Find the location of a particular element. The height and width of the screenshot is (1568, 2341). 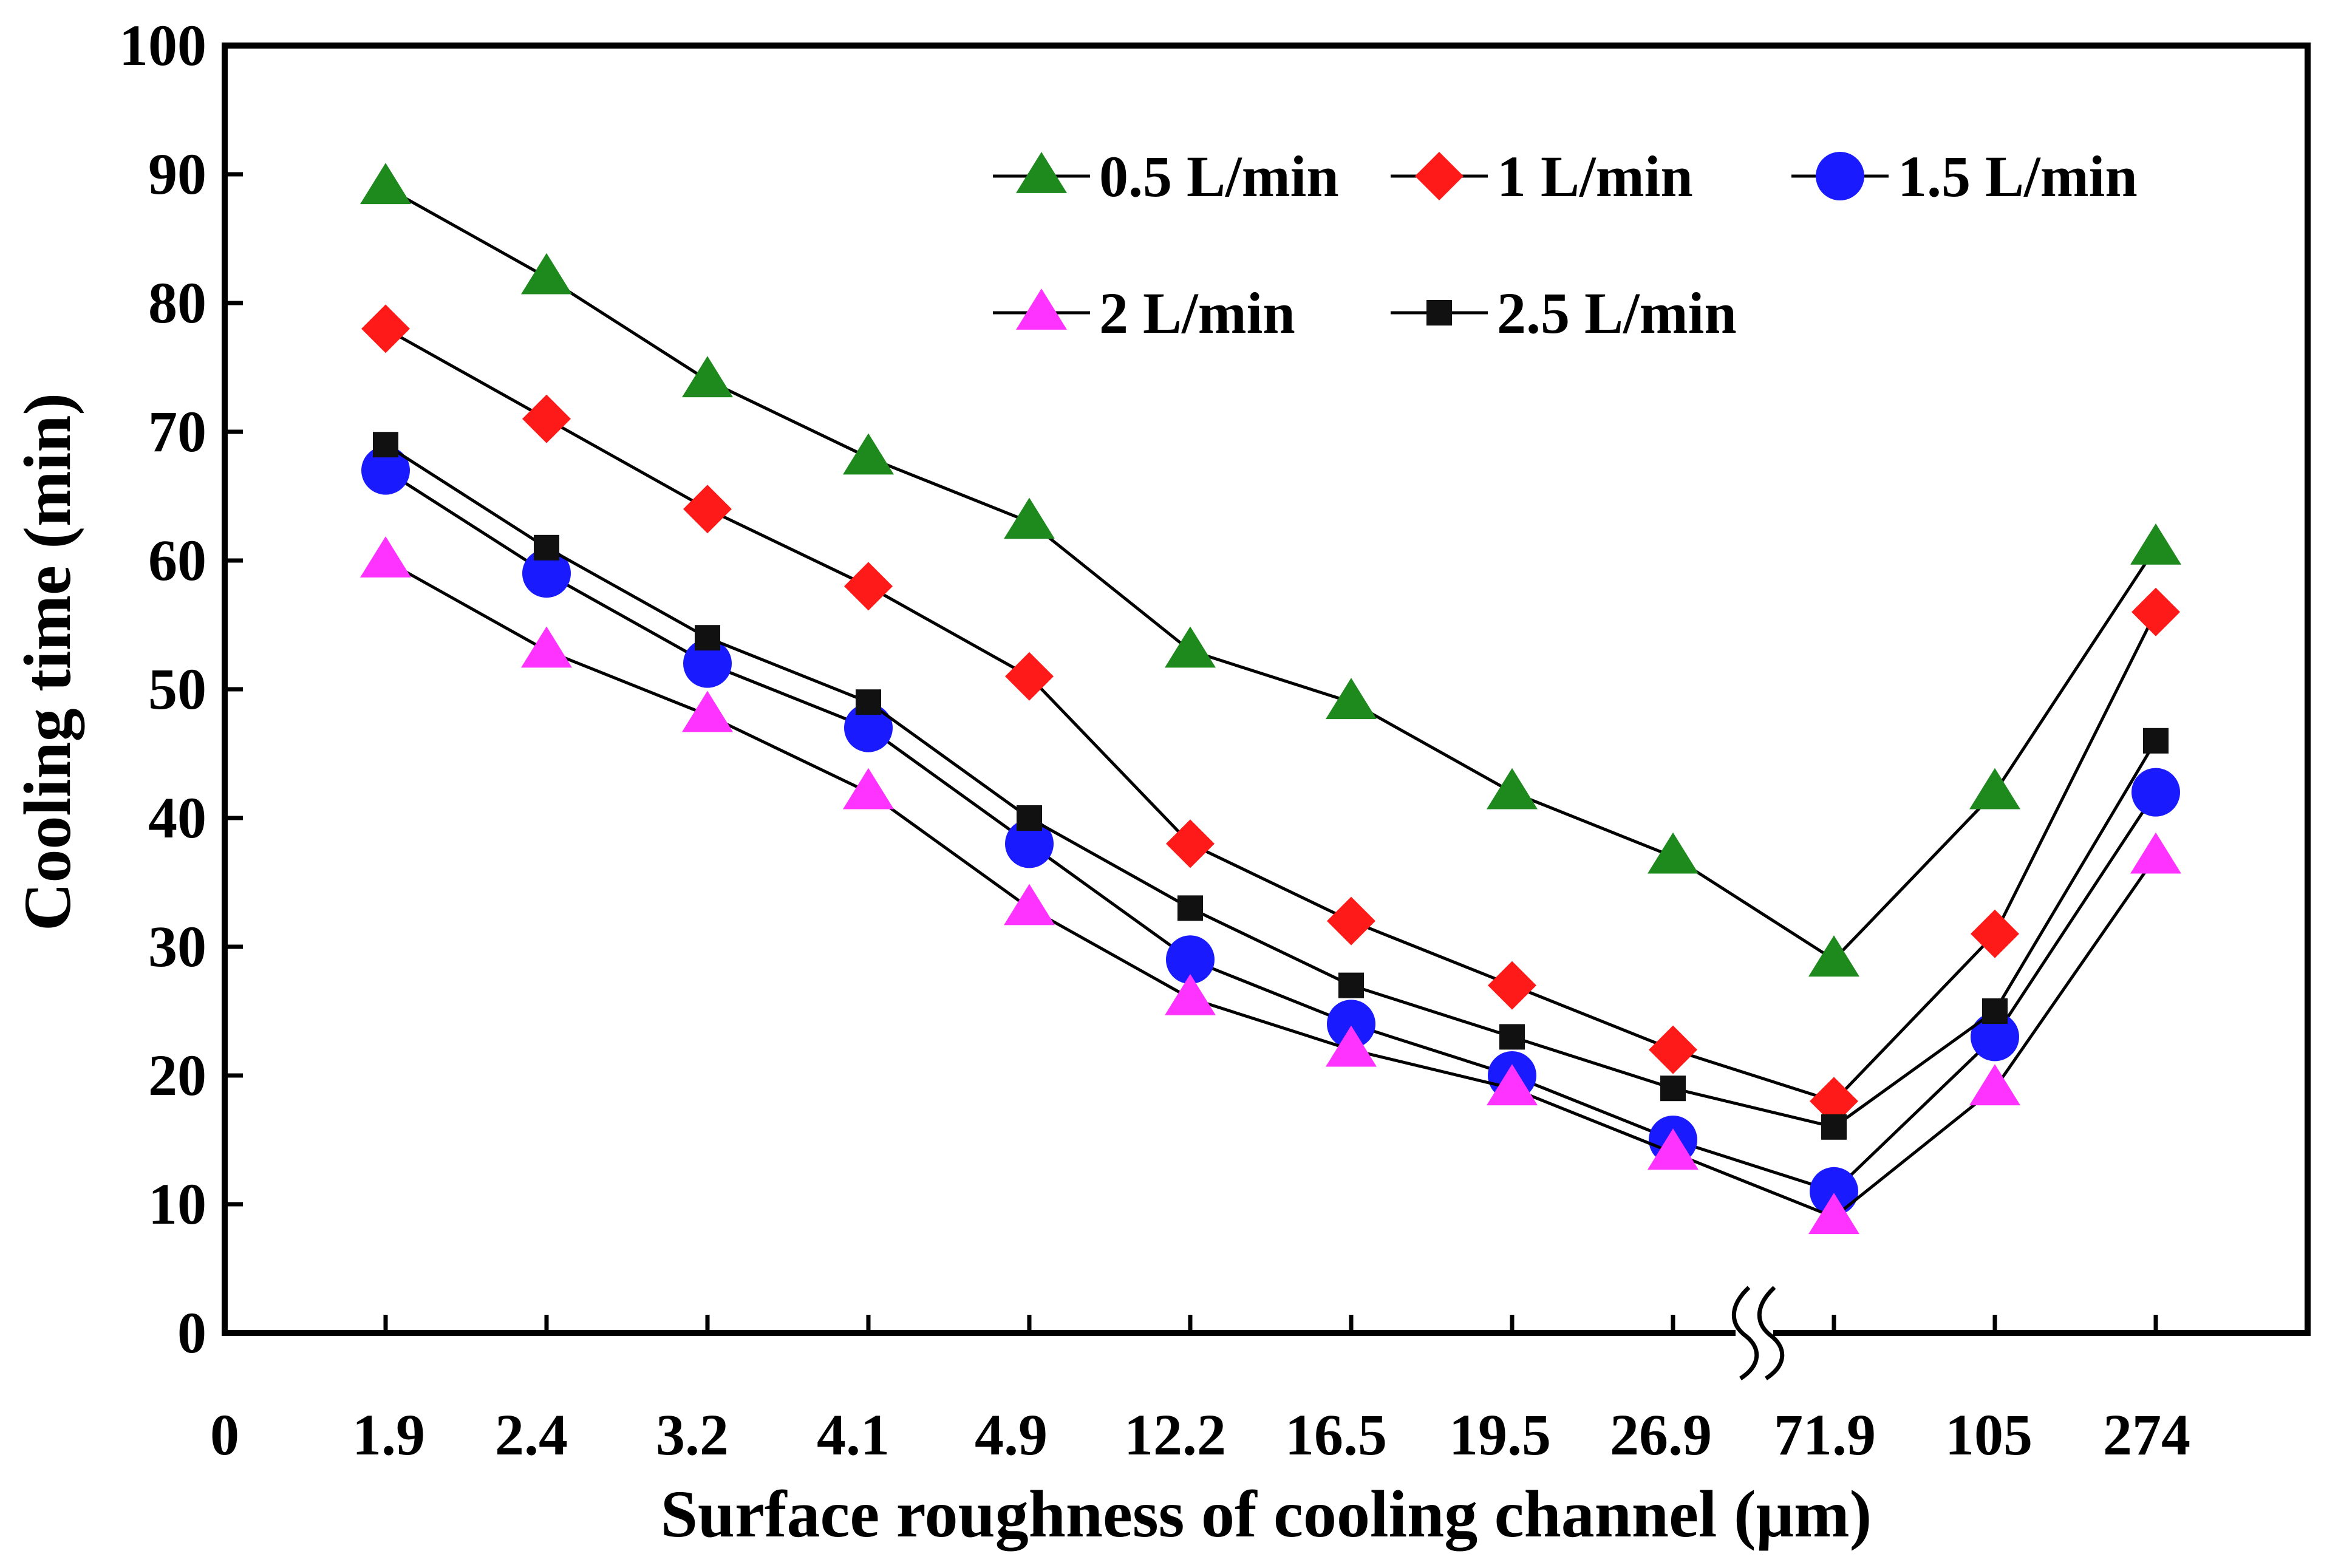

y-tick-label: 70 is located at coordinates (177, 431).